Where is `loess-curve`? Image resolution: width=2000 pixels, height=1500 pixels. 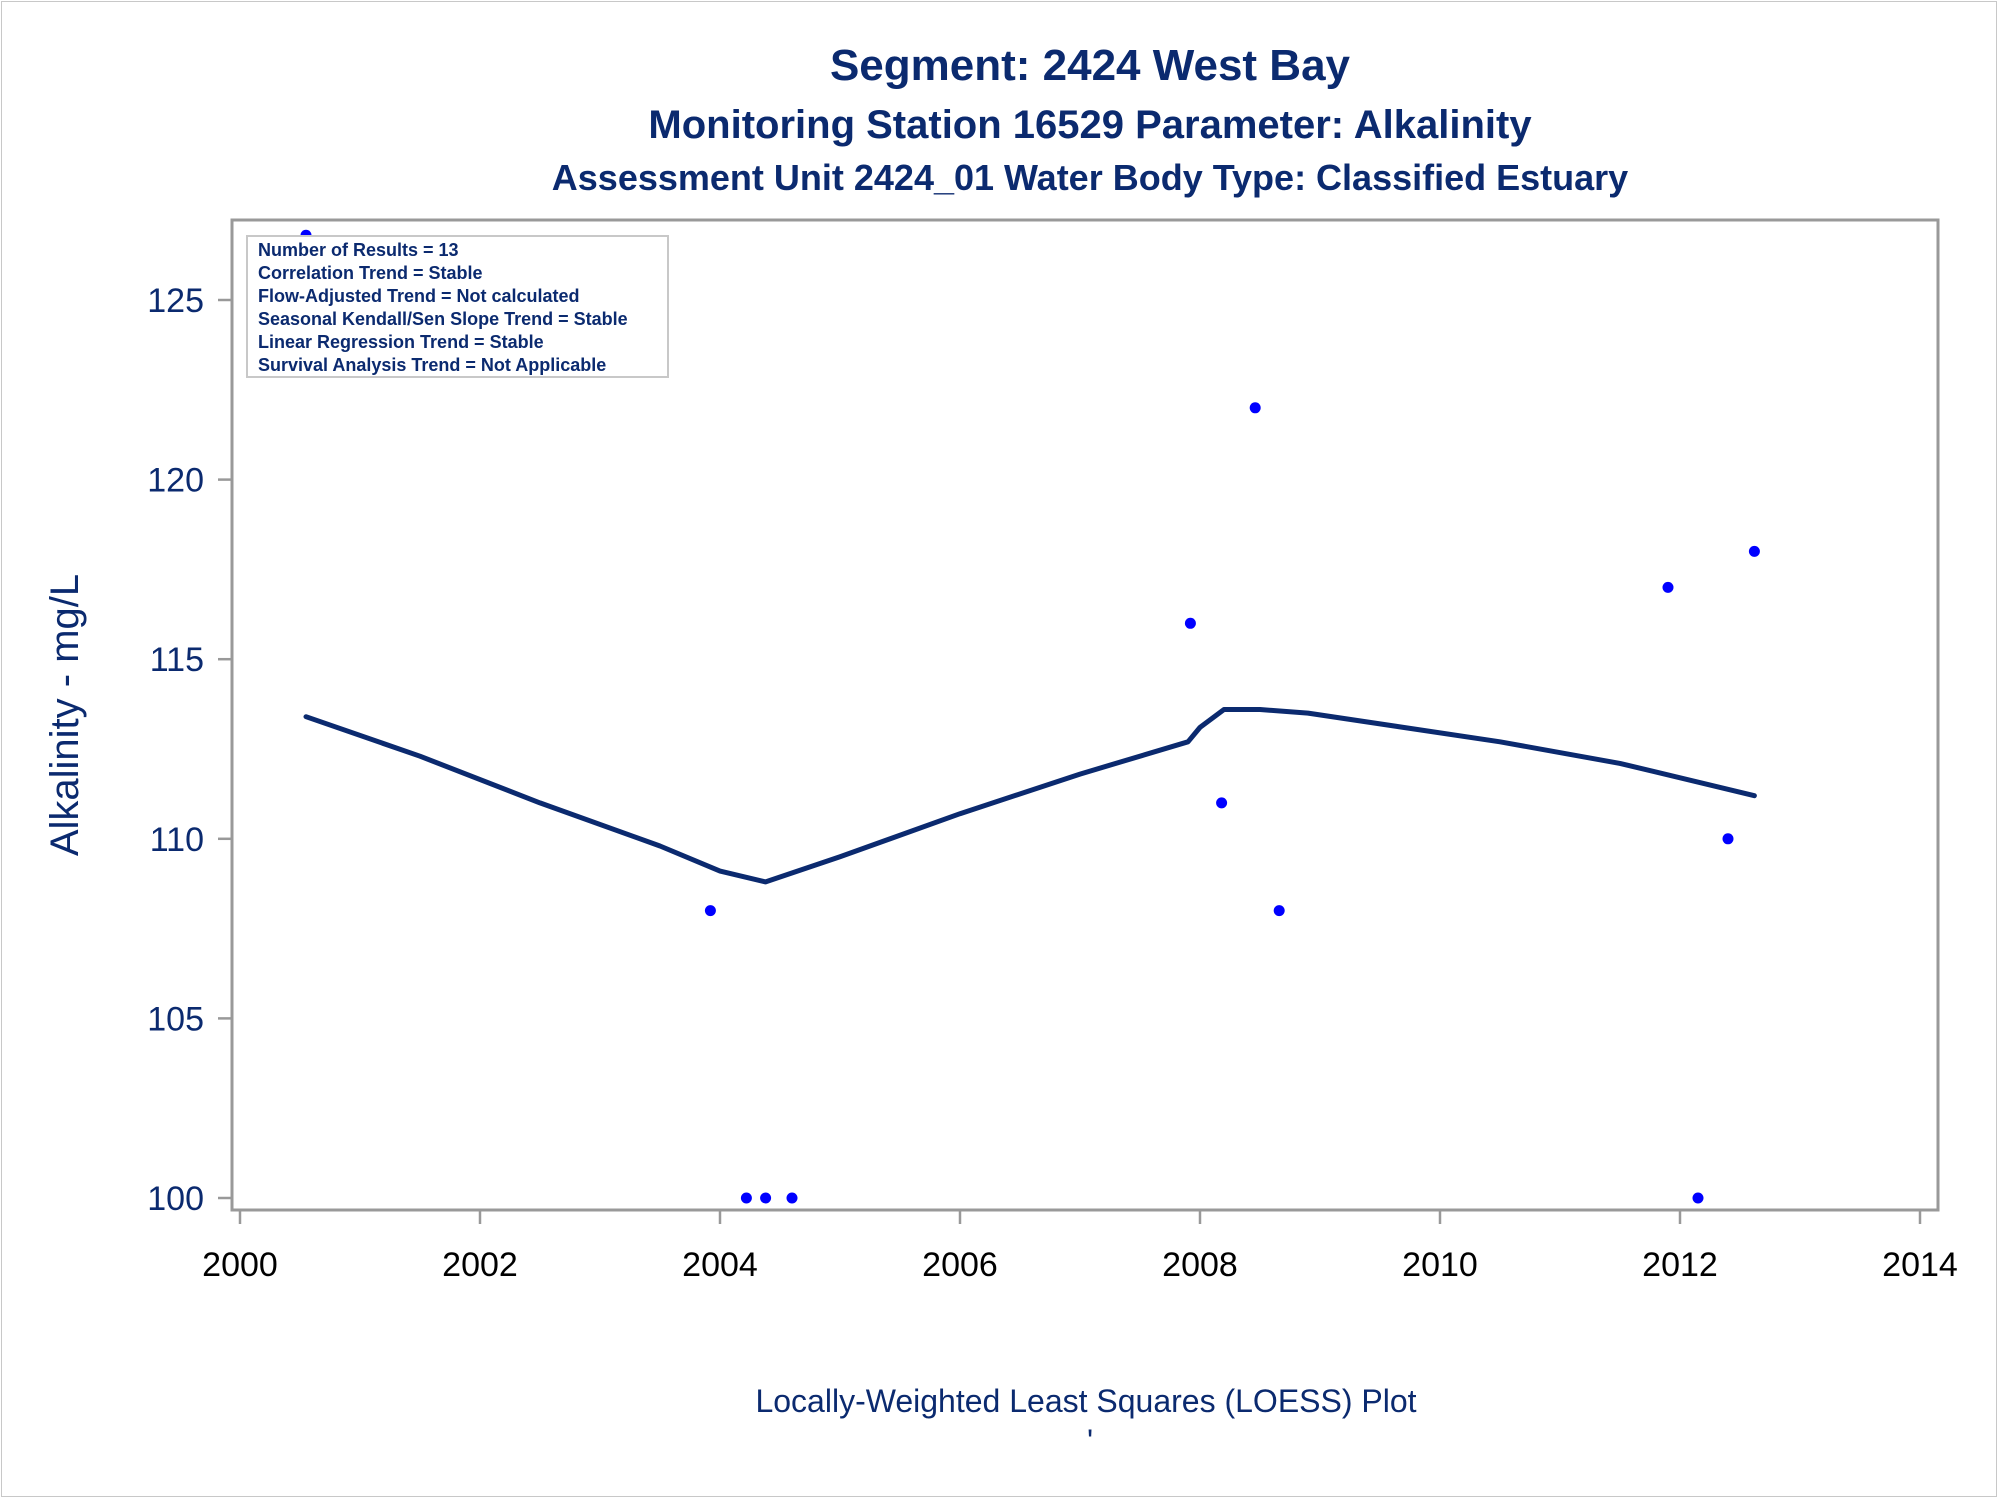 loess-curve is located at coordinates (1030, 796).